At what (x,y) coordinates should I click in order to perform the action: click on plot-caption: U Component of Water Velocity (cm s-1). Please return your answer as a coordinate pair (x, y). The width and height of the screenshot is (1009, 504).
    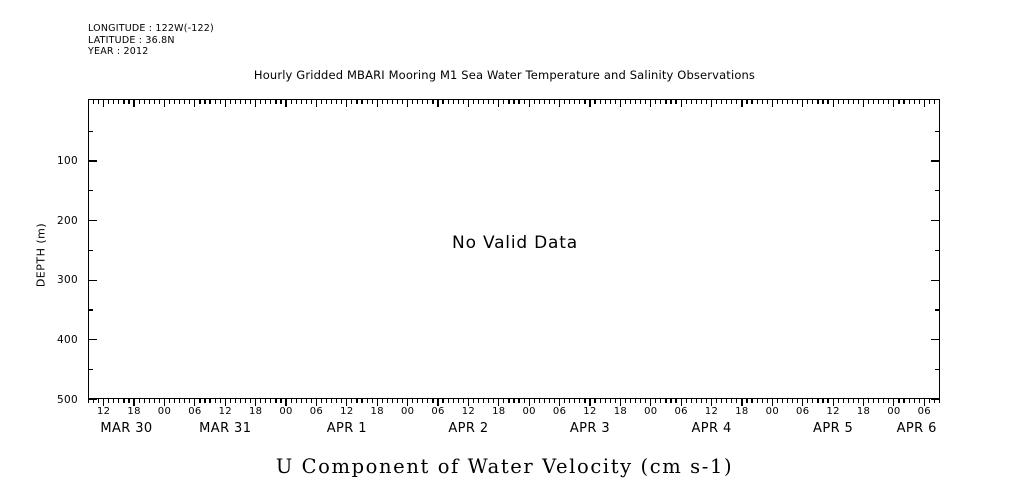
    Looking at the image, I should click on (504, 466).